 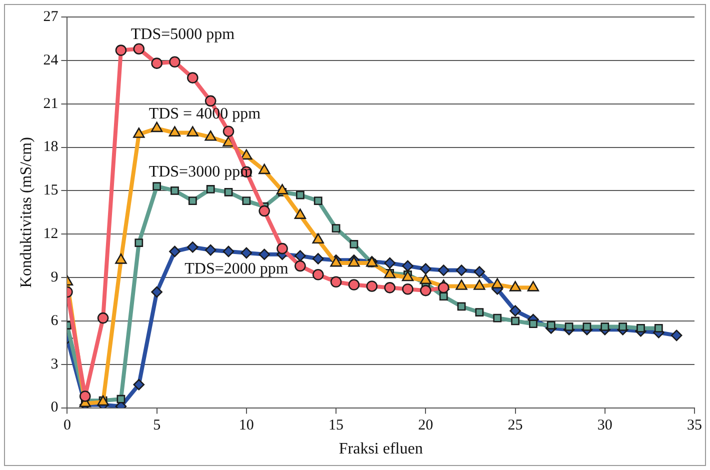 I want to click on x-tick-label: 0, so click(x=67, y=426).